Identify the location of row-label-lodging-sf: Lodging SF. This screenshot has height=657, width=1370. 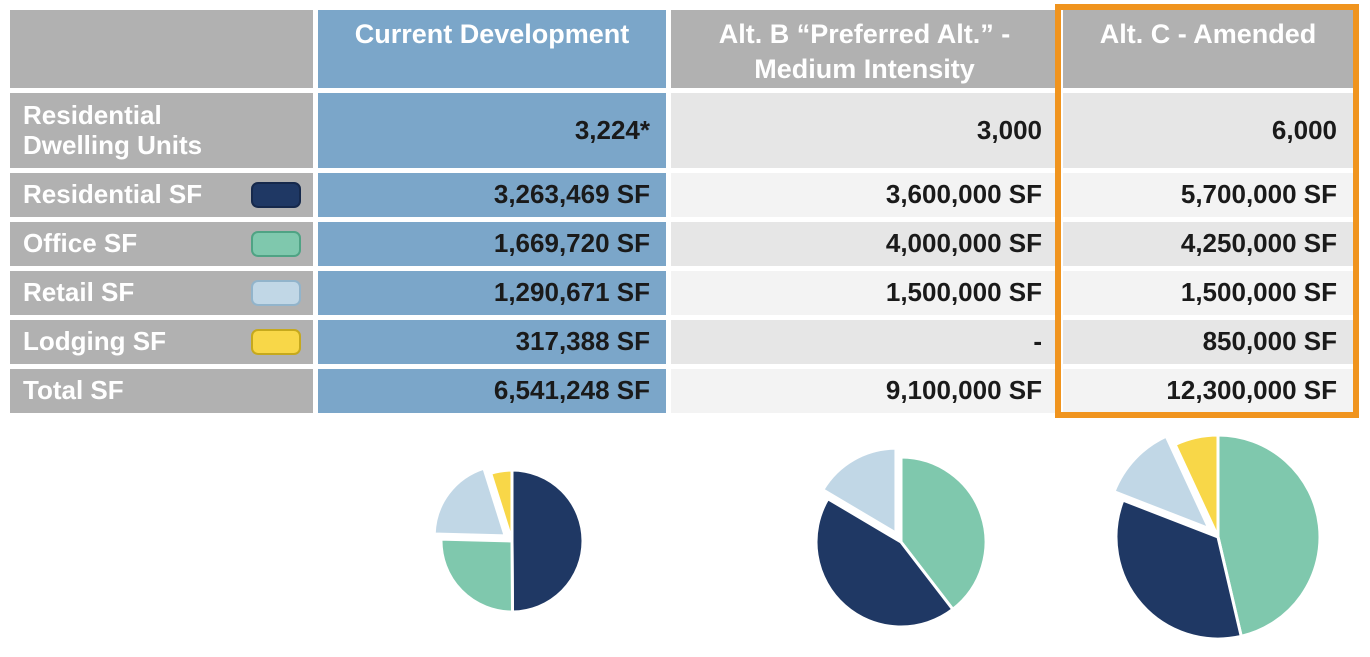
(161, 342).